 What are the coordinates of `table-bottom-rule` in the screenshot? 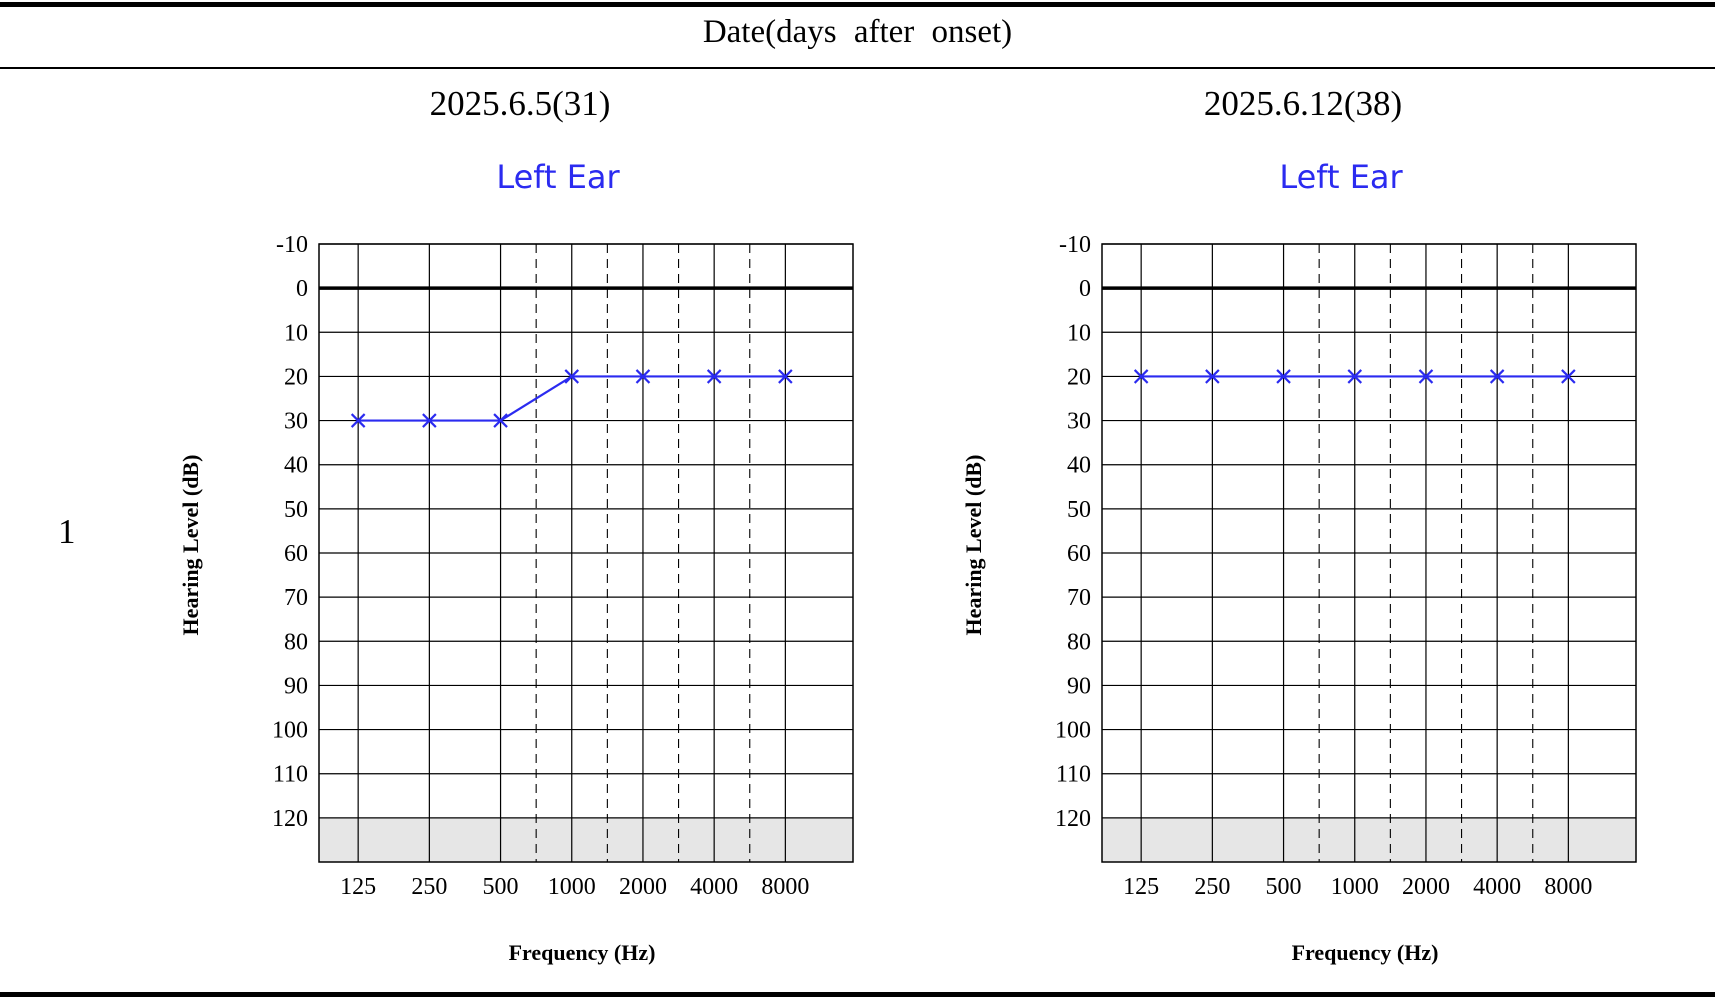 It's located at (857, 994).